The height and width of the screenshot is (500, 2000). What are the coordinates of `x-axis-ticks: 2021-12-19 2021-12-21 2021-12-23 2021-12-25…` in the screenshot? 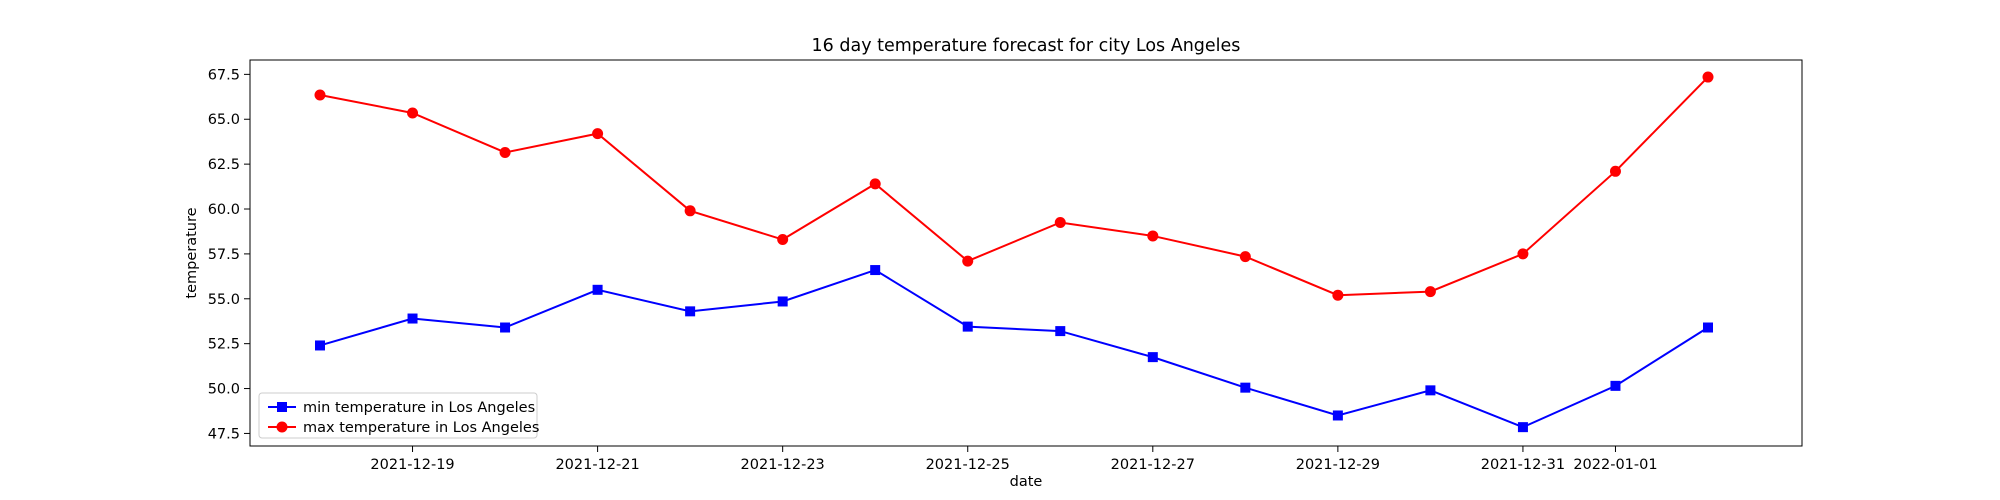 It's located at (1014, 459).